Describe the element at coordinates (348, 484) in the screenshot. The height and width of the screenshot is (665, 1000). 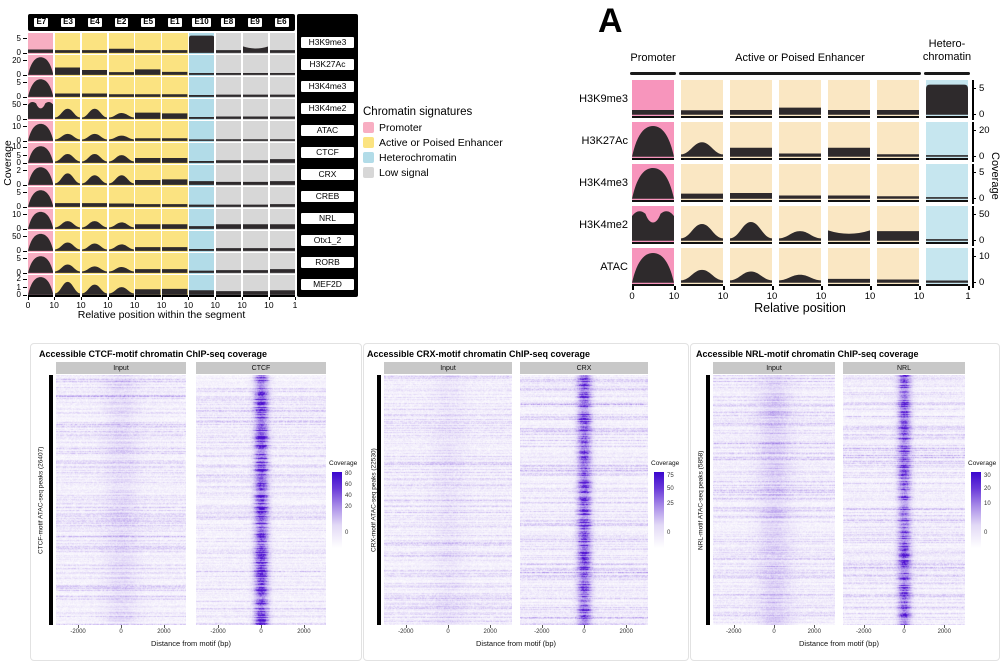
I see `colorbar-tick-label: 60` at that location.